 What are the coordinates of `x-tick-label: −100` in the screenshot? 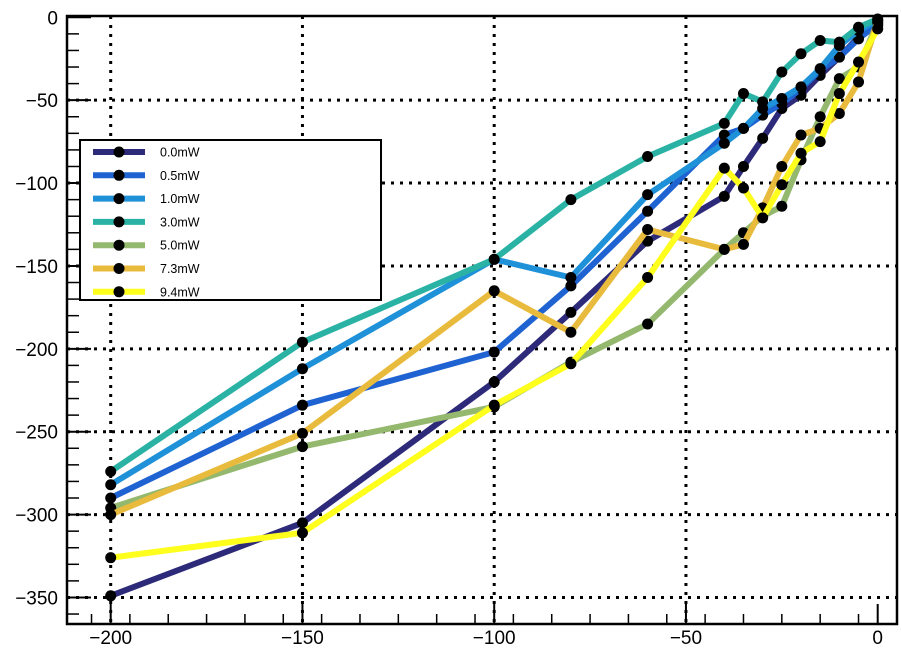 It's located at (494, 638).